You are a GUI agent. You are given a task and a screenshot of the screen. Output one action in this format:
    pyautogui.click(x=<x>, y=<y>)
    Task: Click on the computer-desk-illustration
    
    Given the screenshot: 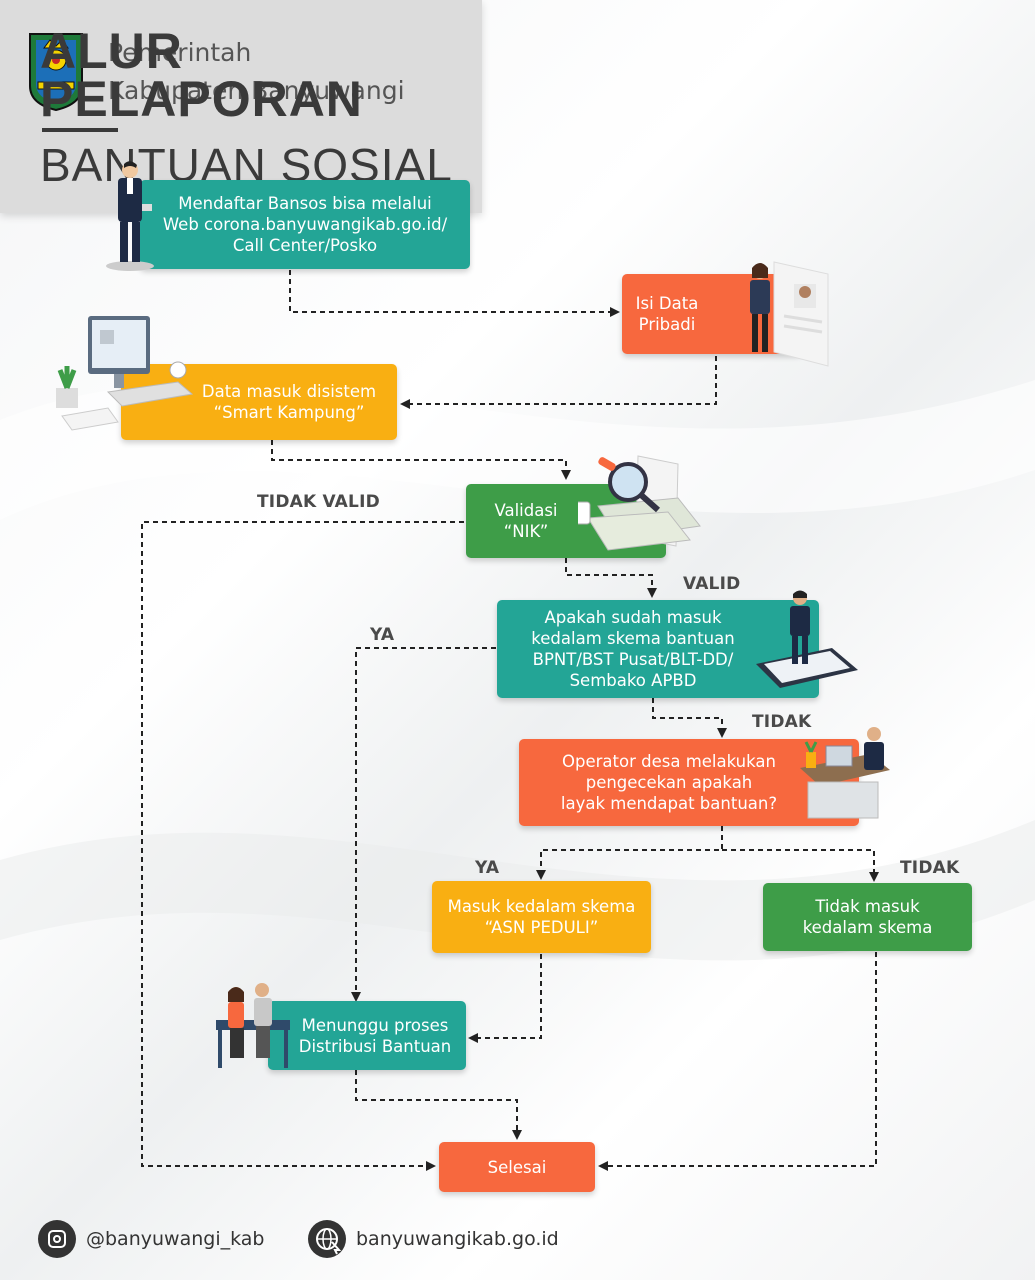 What is the action you would take?
    pyautogui.click(x=125, y=373)
    